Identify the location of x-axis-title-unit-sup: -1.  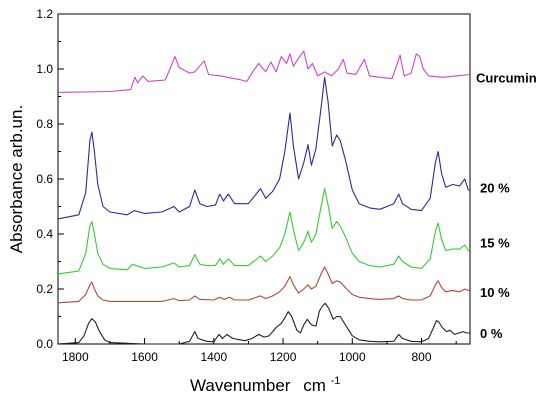
(336, 381).